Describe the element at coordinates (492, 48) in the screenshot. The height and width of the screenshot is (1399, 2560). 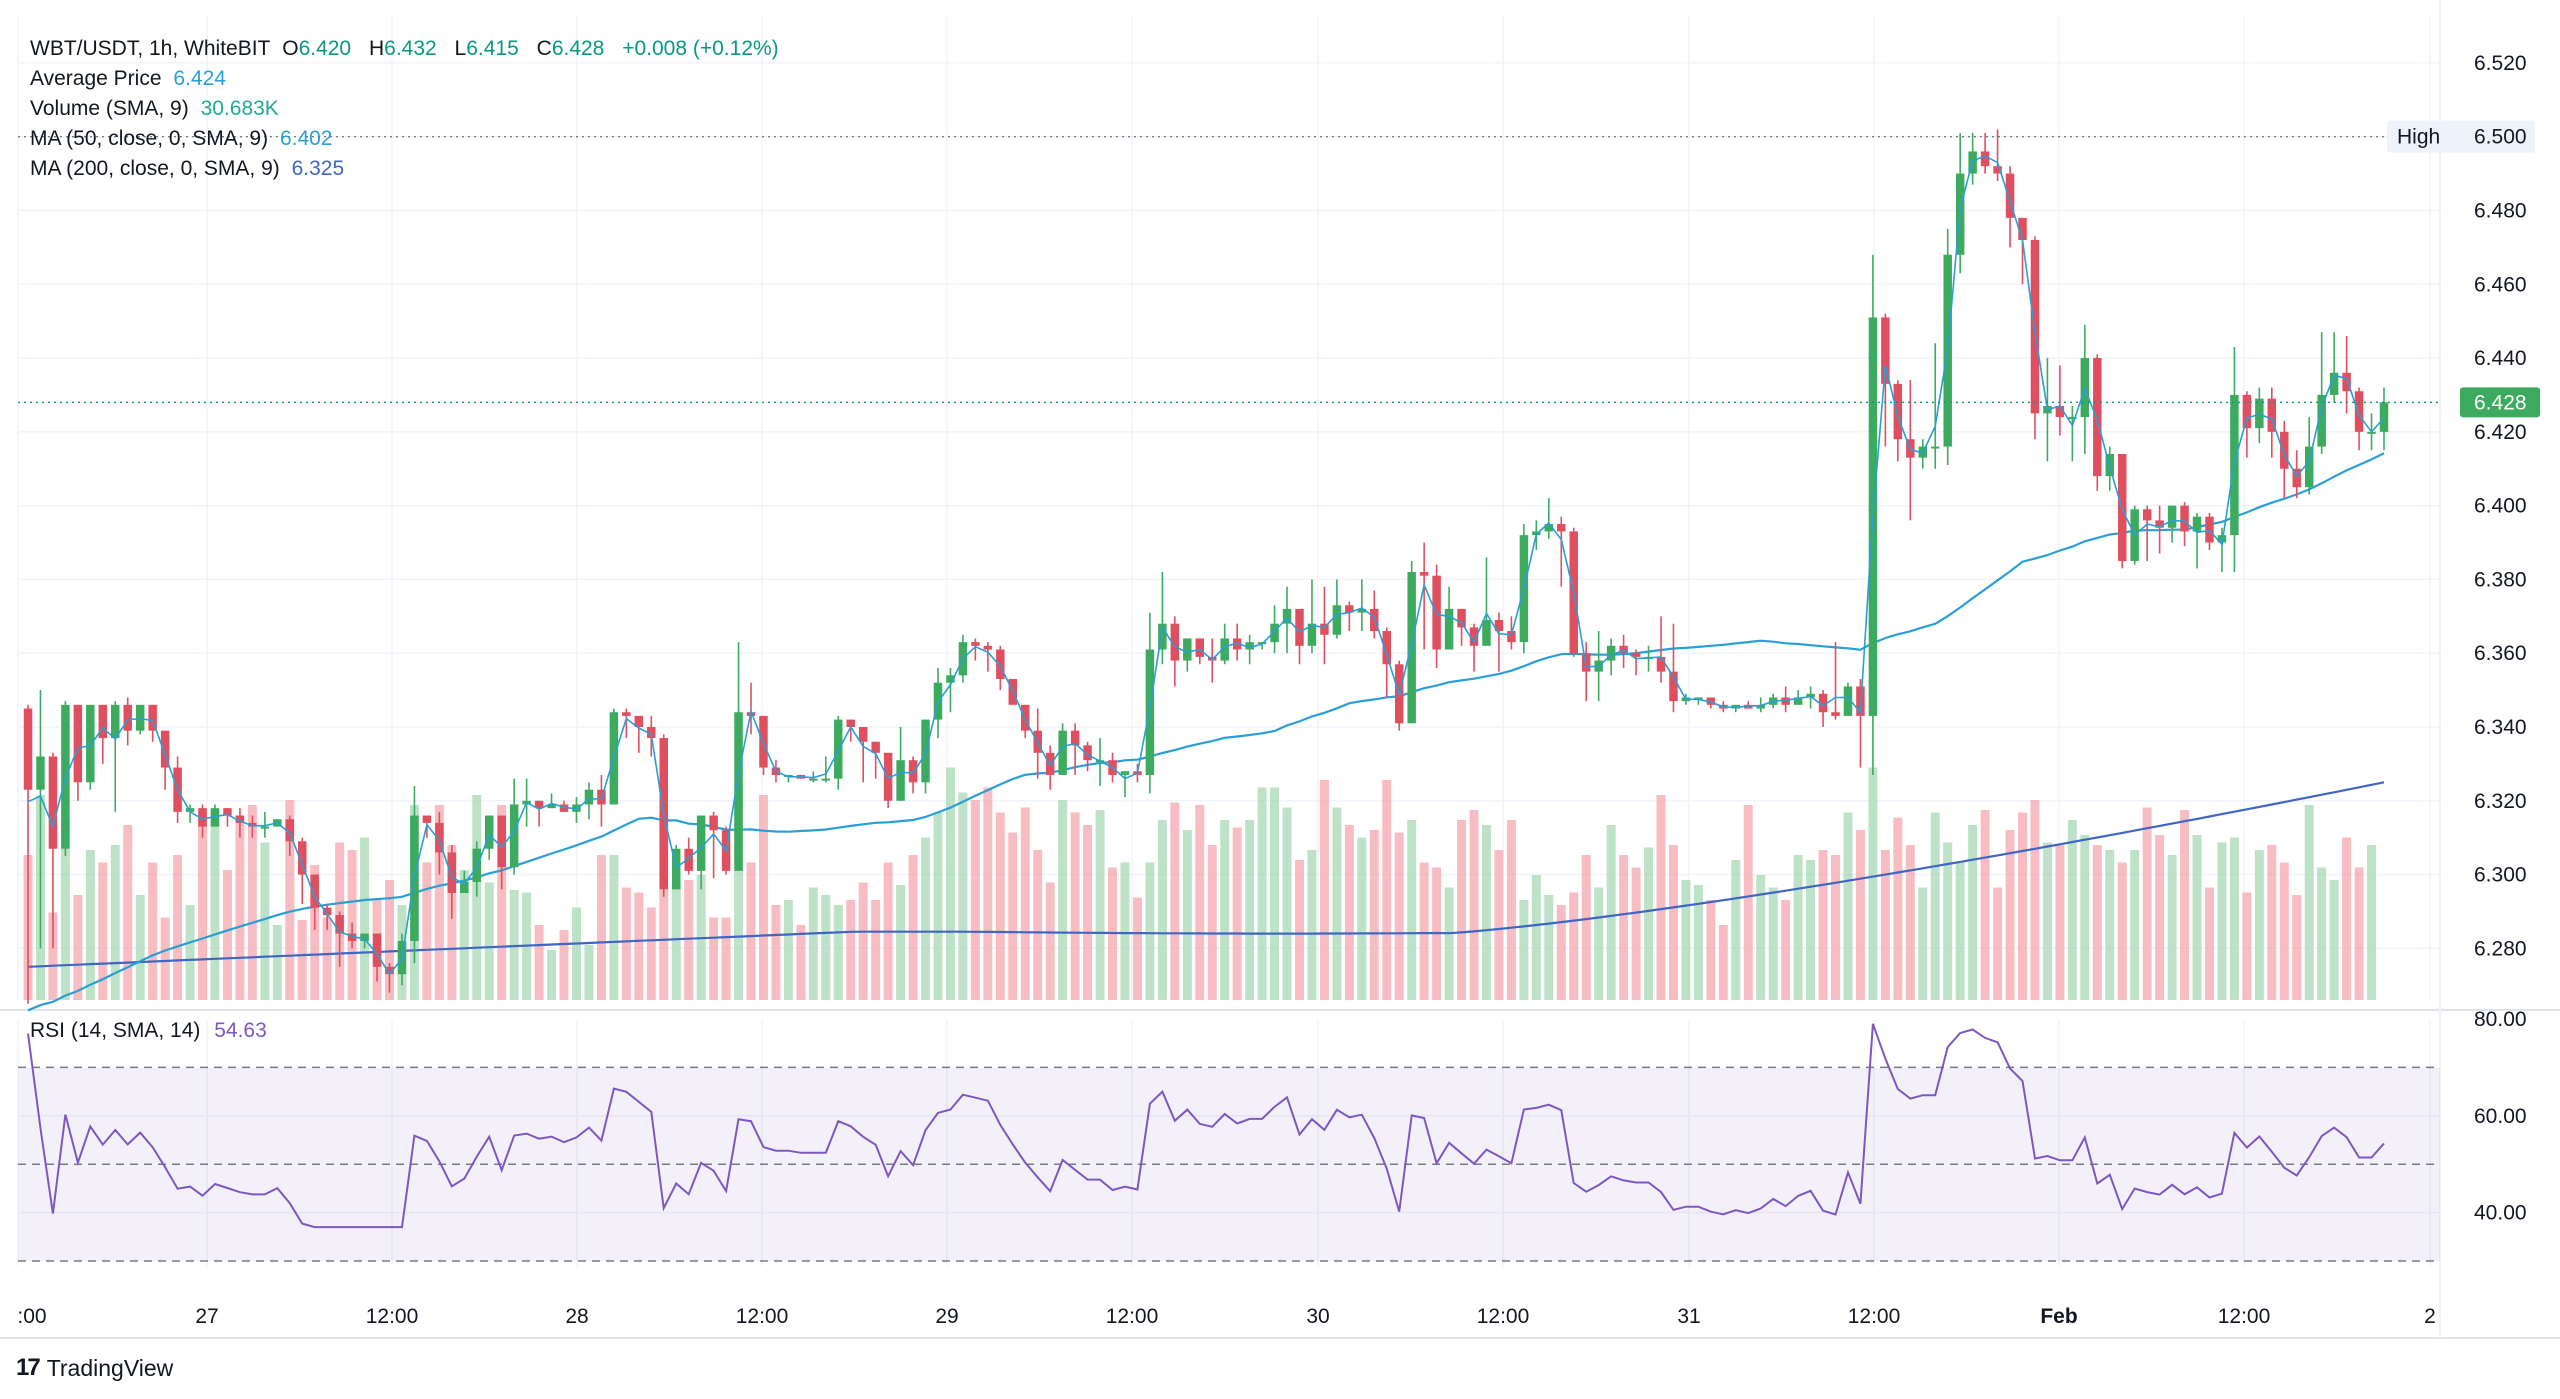
I see `low-value: 6.415` at that location.